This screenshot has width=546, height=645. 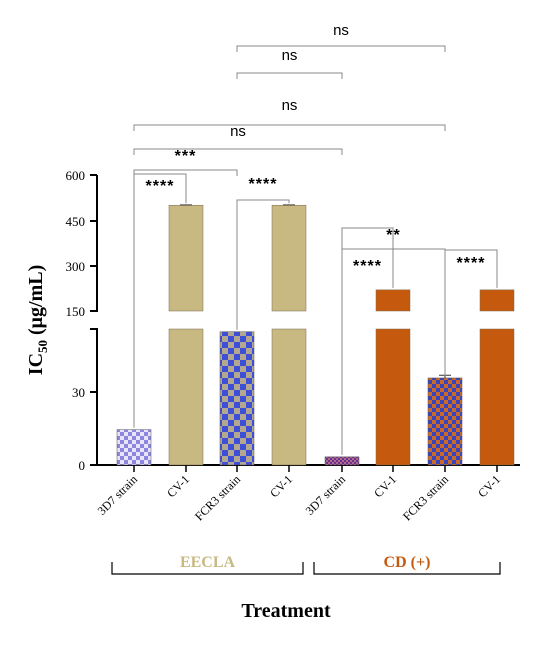 I want to click on y-tick-label-300: 300, so click(x=76, y=266).